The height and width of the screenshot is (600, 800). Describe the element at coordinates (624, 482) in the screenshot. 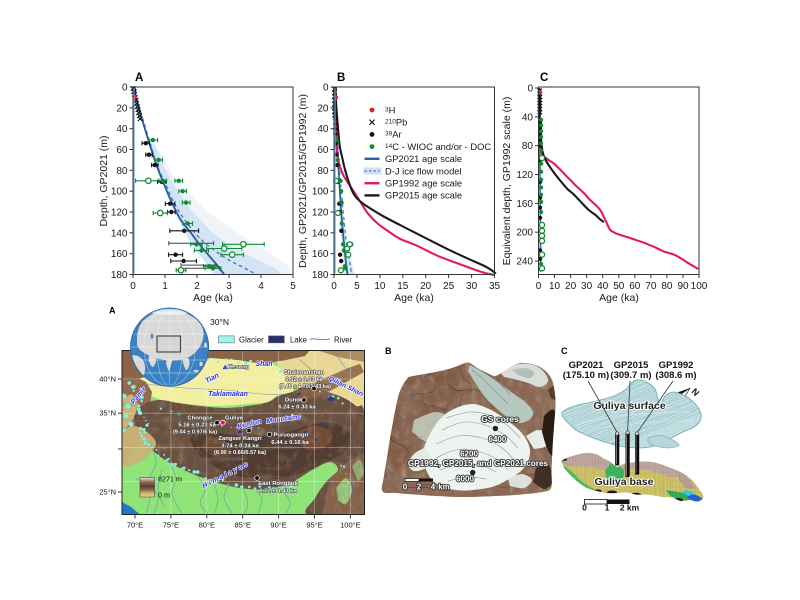

I see `svg-text: Guliya base` at that location.